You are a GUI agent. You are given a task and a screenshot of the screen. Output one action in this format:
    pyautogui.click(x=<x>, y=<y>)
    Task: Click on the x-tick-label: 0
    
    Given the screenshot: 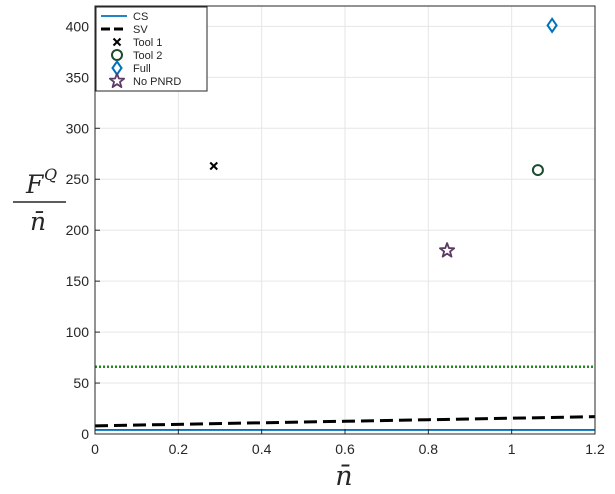 What is the action you would take?
    pyautogui.click(x=95, y=449)
    